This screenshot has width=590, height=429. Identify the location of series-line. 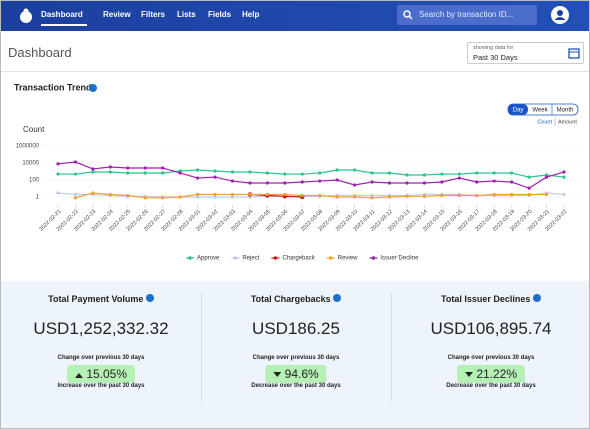
(311, 175).